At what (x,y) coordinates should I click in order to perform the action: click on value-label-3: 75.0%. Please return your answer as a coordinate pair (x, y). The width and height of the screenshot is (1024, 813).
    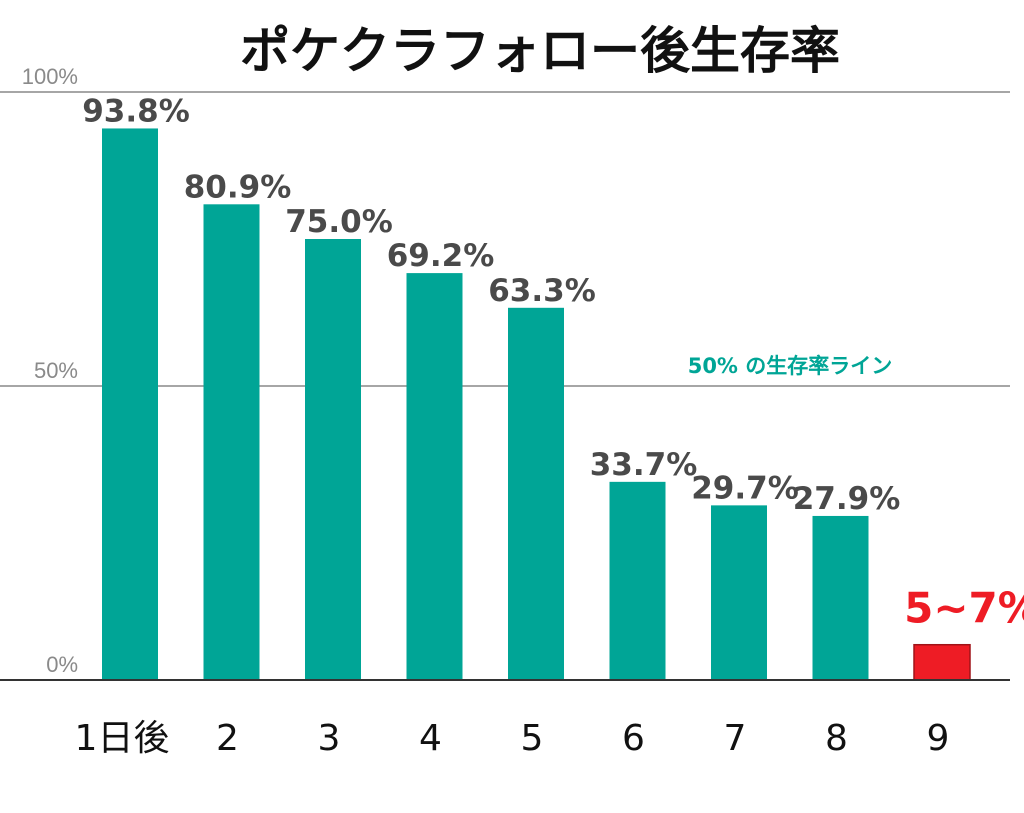
    Looking at the image, I should click on (339, 222).